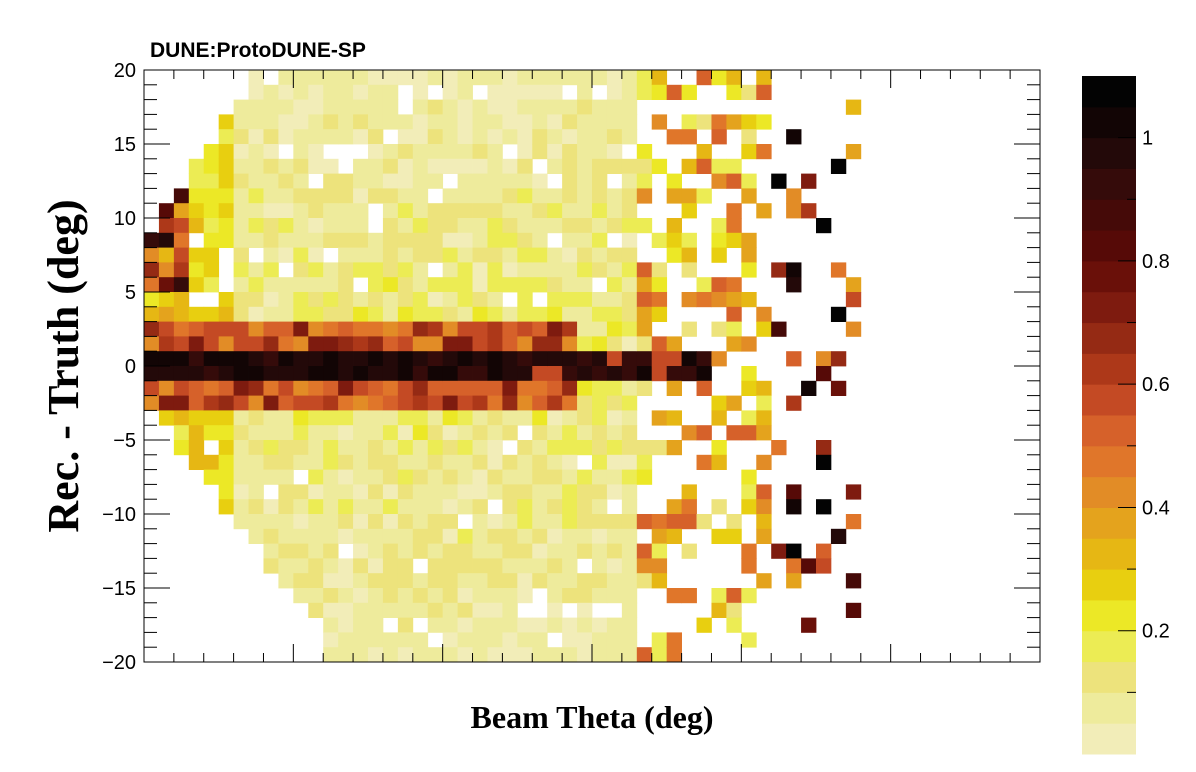 This screenshot has width=1196, height=772. Describe the element at coordinates (1109, 708) in the screenshot. I see `colorbar-segment` at that location.